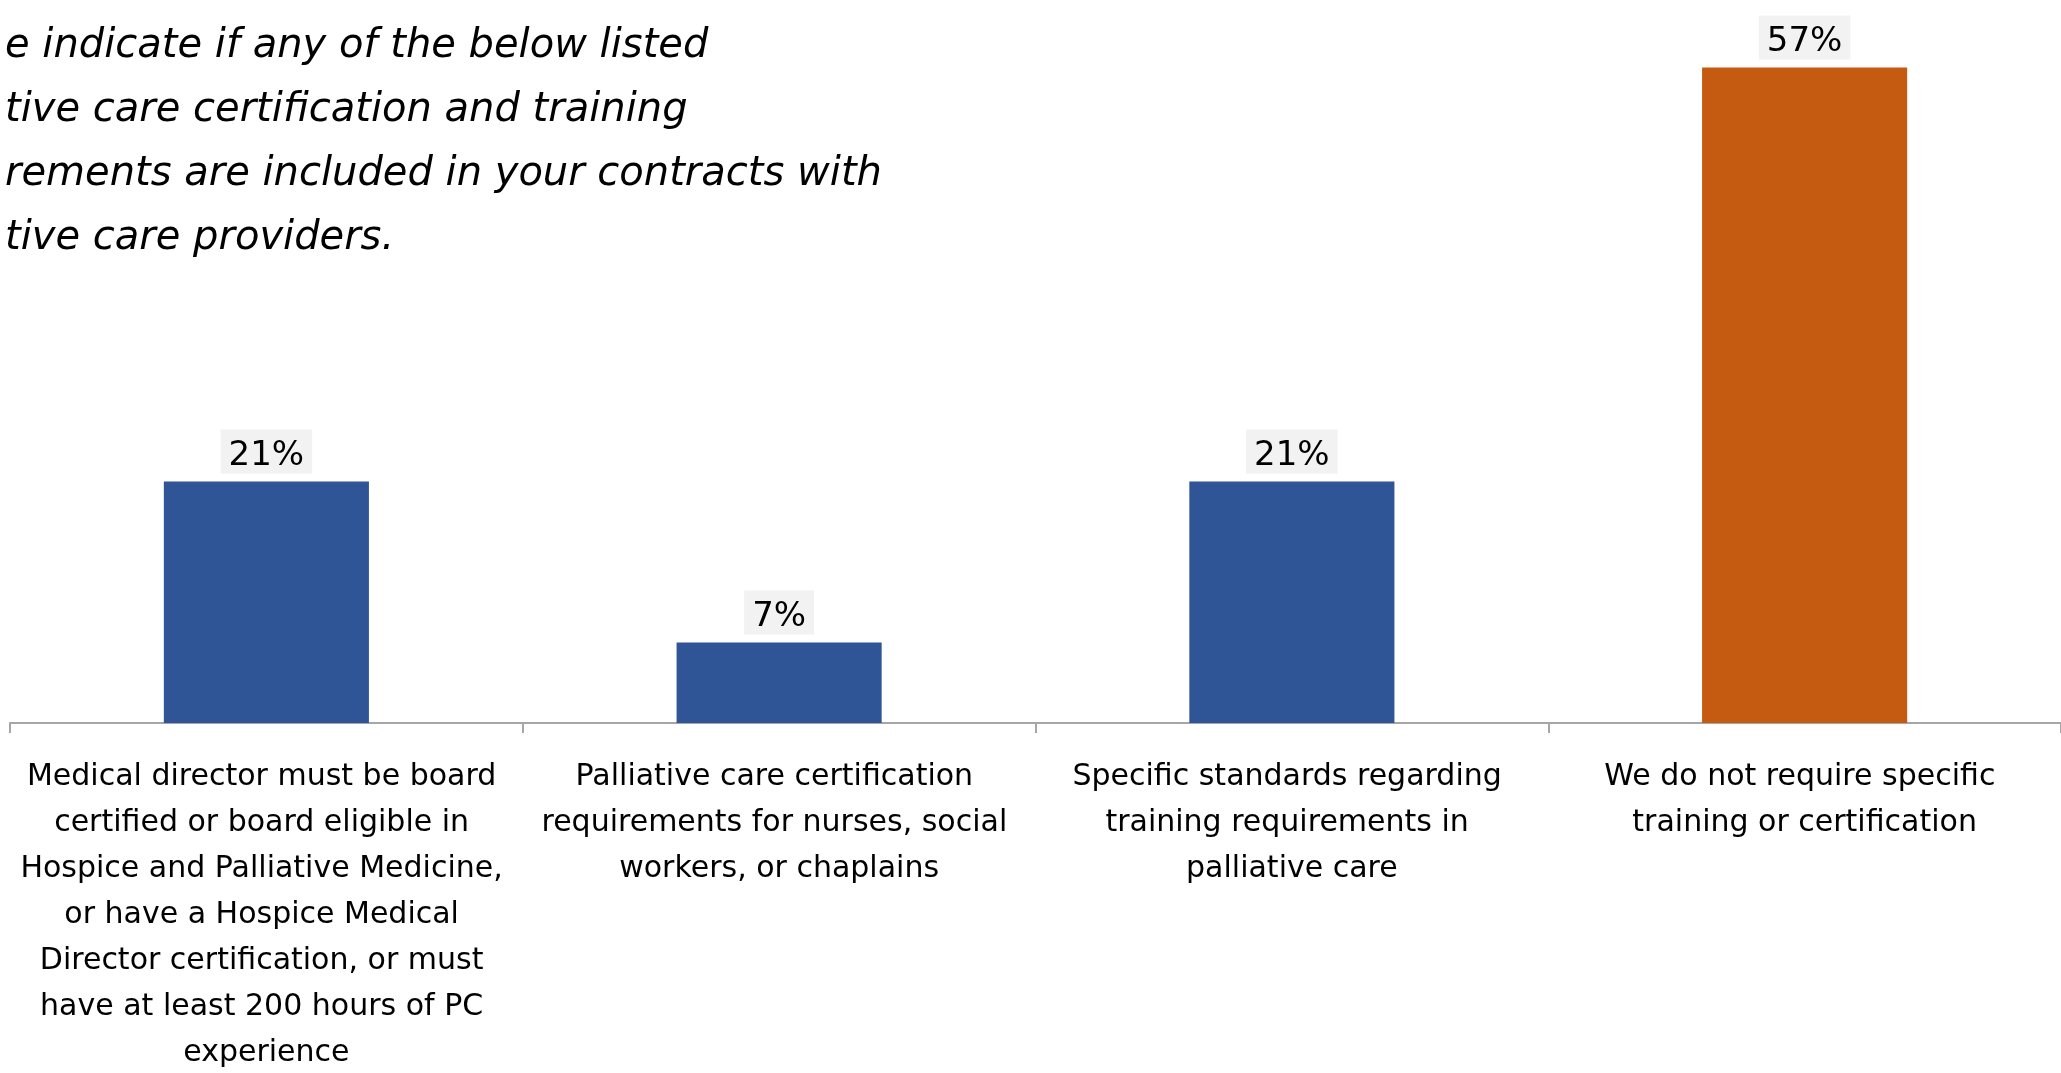 This screenshot has width=2061, height=1073. I want to click on data-label: 7%, so click(779, 613).